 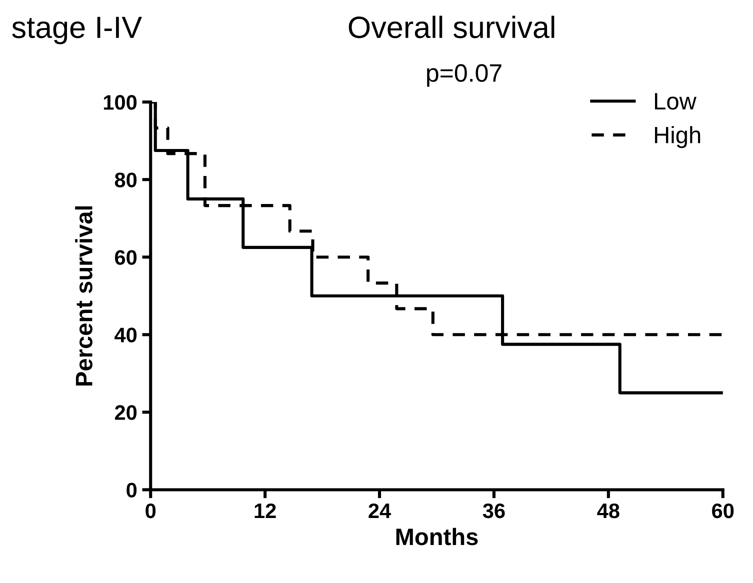 What do you see at coordinates (493, 510) in the screenshot?
I see `x-tick-label: 36` at bounding box center [493, 510].